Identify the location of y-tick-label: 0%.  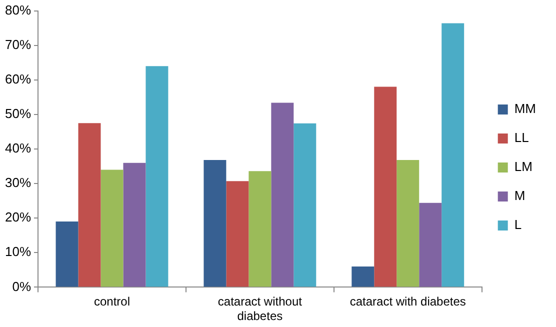
(22, 286).